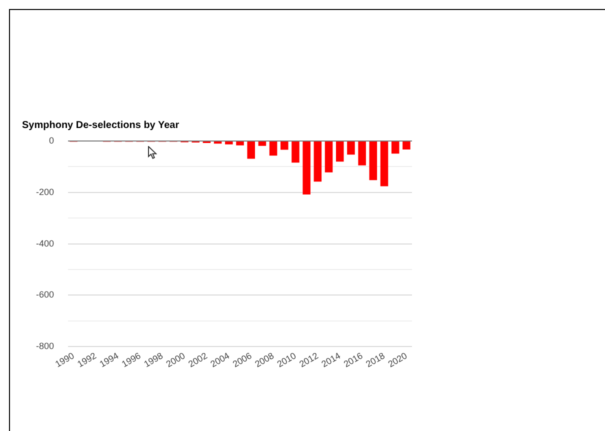 Image resolution: width=605 pixels, height=431 pixels. Describe the element at coordinates (197, 360) in the screenshot. I see `x-tick-label: 2002` at that location.